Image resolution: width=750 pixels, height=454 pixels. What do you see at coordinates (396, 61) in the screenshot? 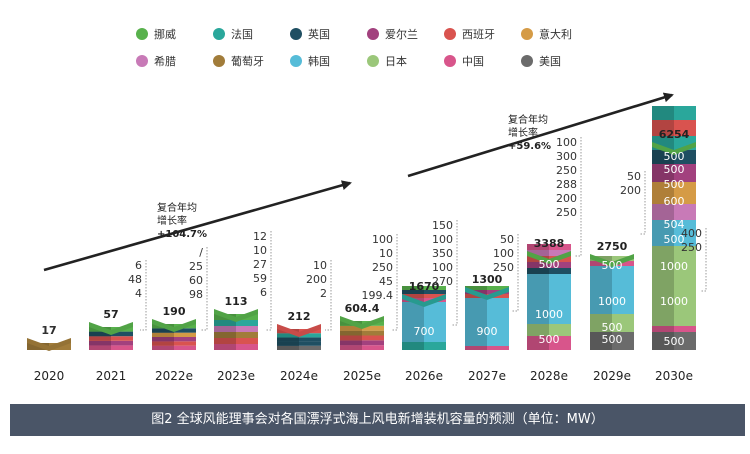
I see `legend-label: 日本` at bounding box center [396, 61].